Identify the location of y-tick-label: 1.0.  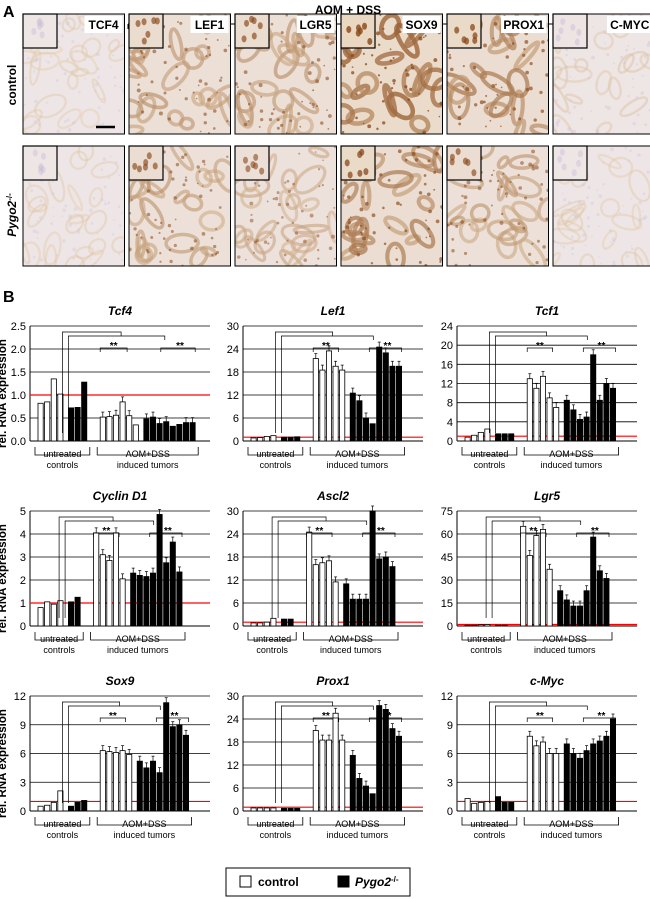
(18, 396).